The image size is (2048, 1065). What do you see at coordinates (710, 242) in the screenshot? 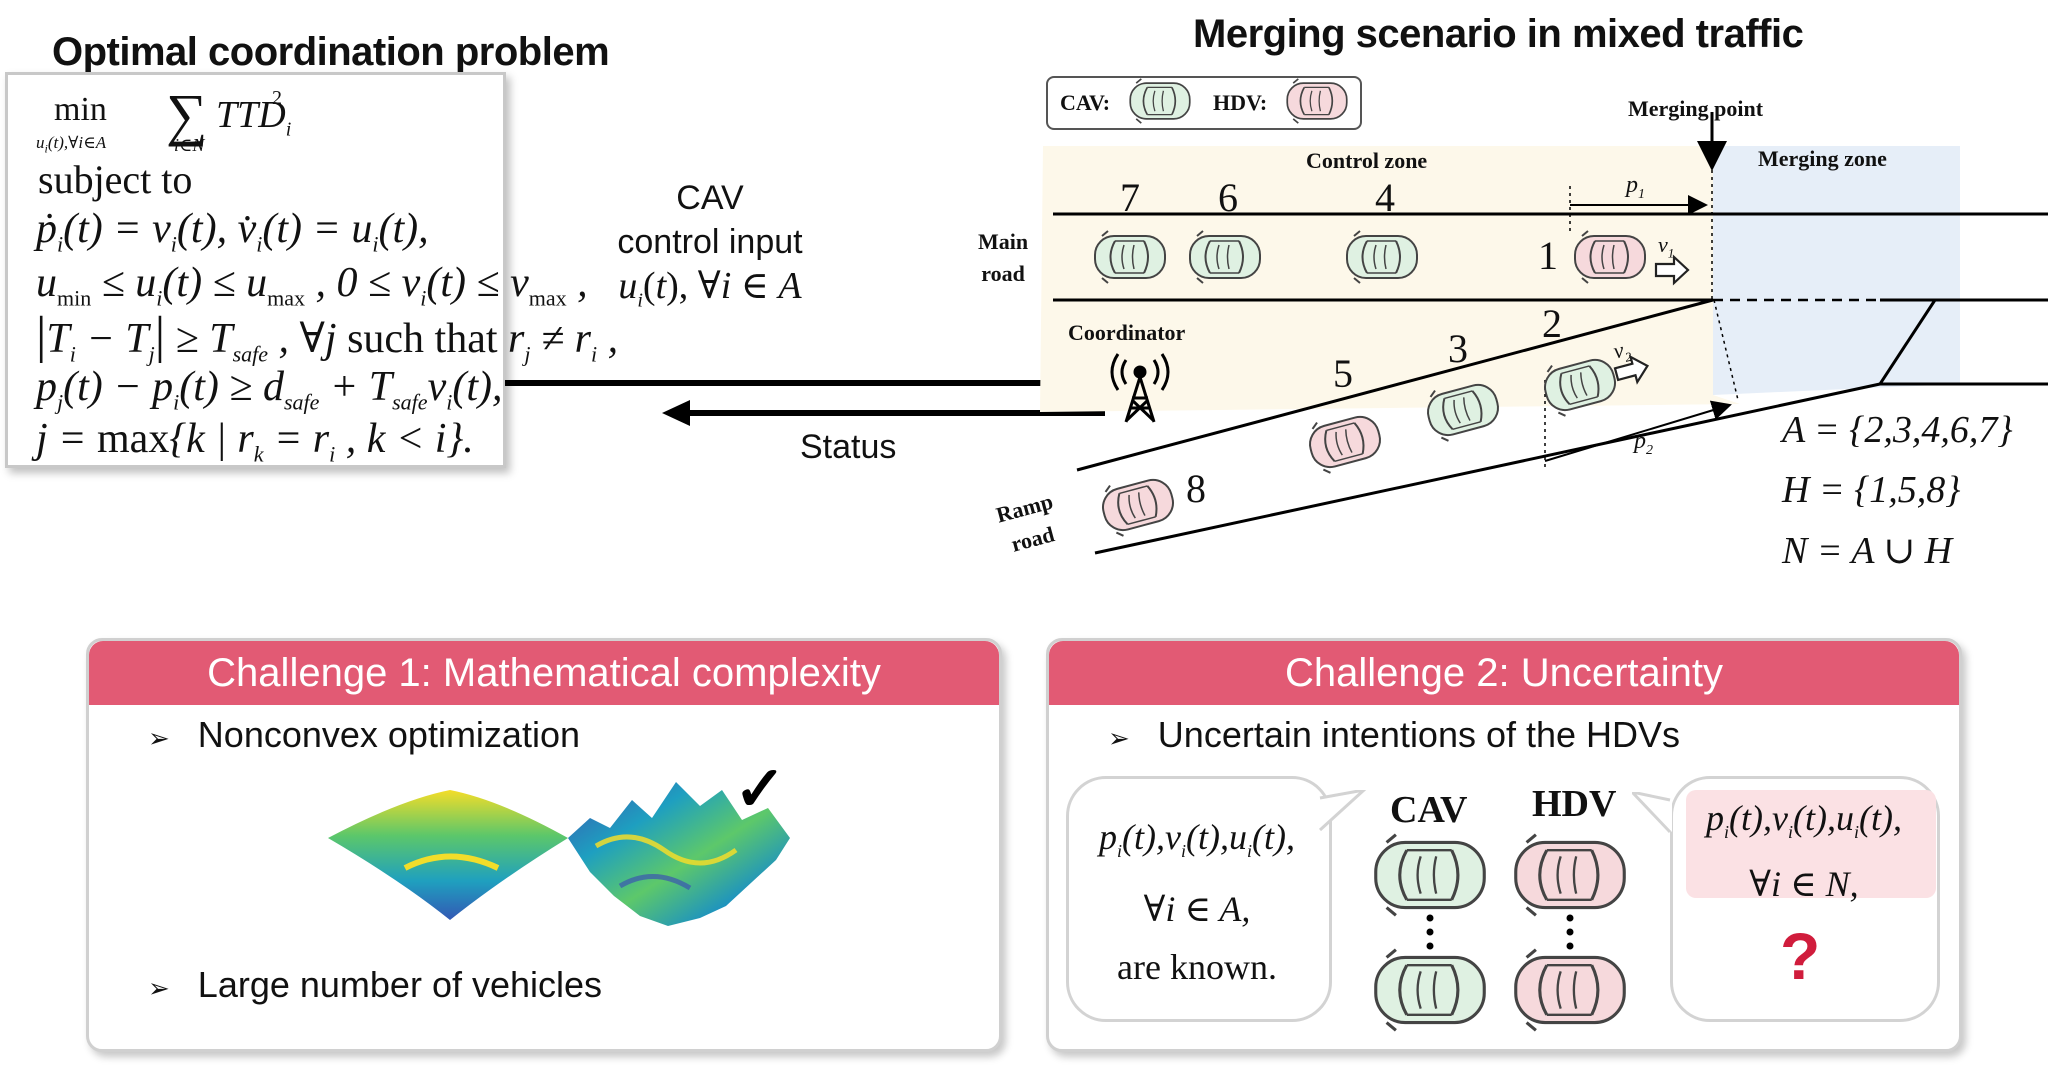
I see `control-input-line2: control input` at bounding box center [710, 242].